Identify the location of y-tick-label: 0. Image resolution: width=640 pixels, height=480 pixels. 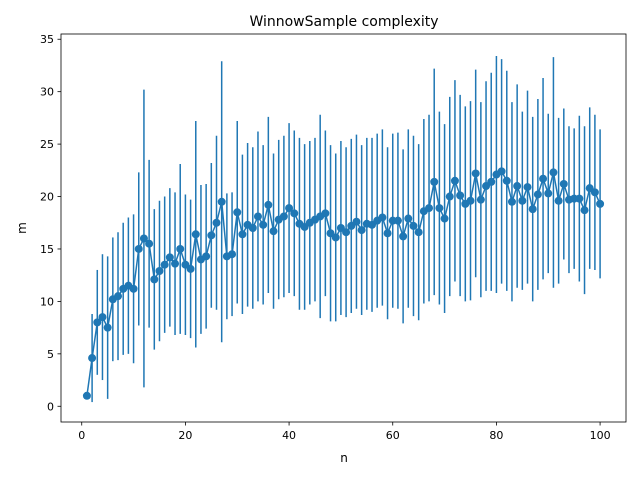
(50, 406).